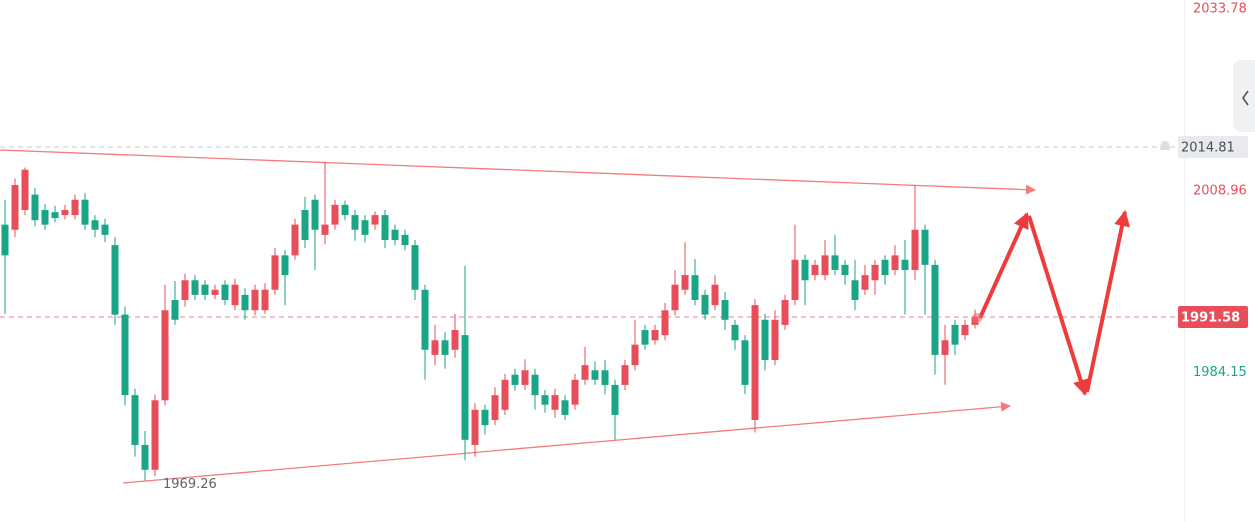 The width and height of the screenshot is (1255, 522). What do you see at coordinates (1210, 317) in the screenshot?
I see `price-tag-label: 1991.58` at bounding box center [1210, 317].